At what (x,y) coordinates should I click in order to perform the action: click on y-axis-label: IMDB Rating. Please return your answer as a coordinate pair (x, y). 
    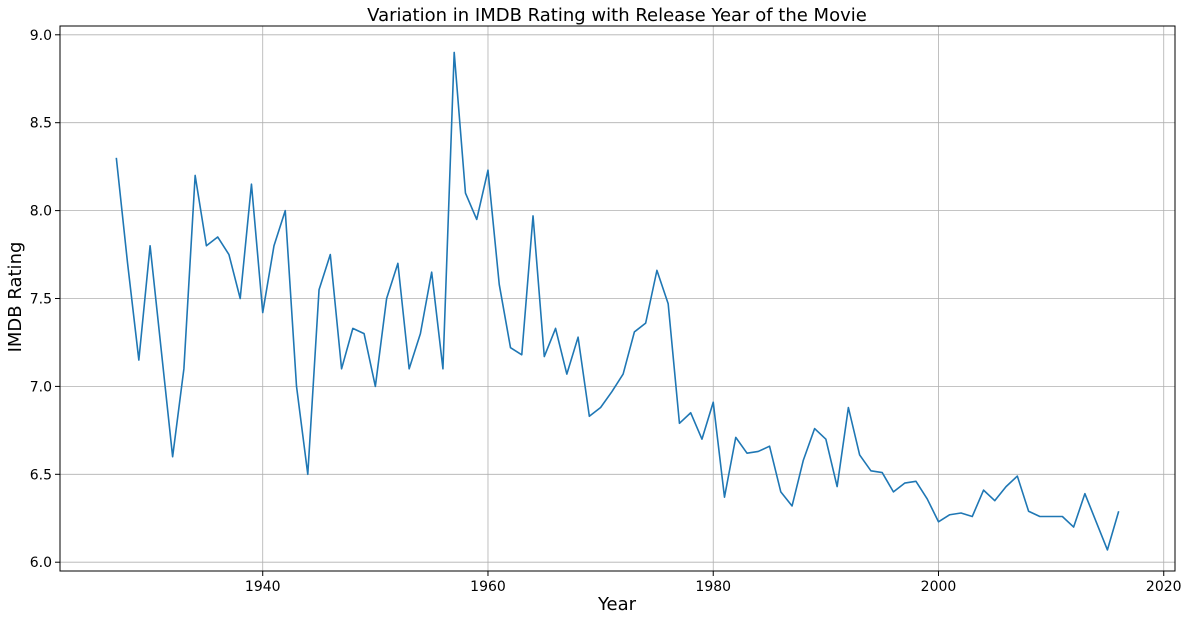
    Looking at the image, I should click on (15, 297).